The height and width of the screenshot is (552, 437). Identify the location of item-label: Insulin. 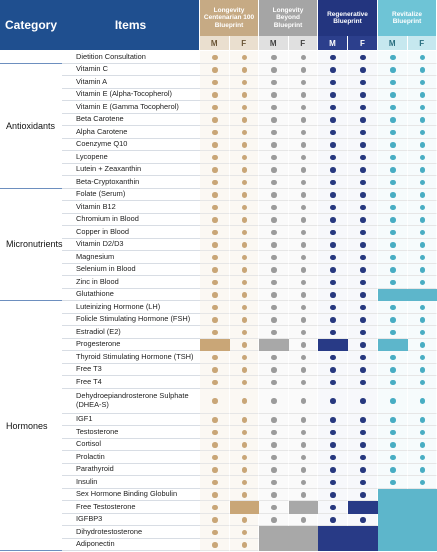
(131, 482).